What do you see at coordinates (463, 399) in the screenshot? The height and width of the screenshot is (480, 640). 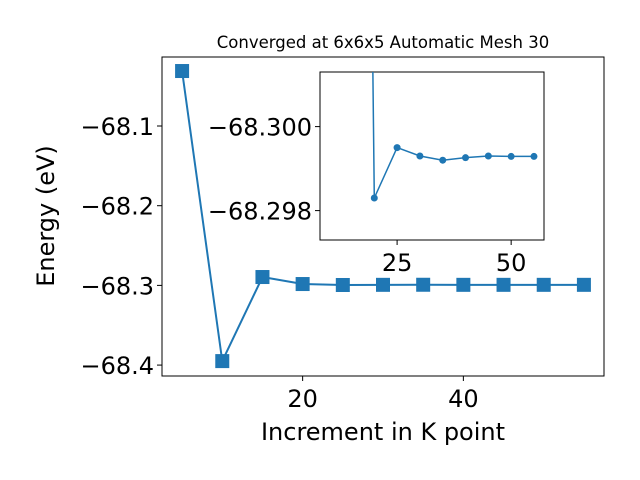 I see `x-tick-label: 40` at bounding box center [463, 399].